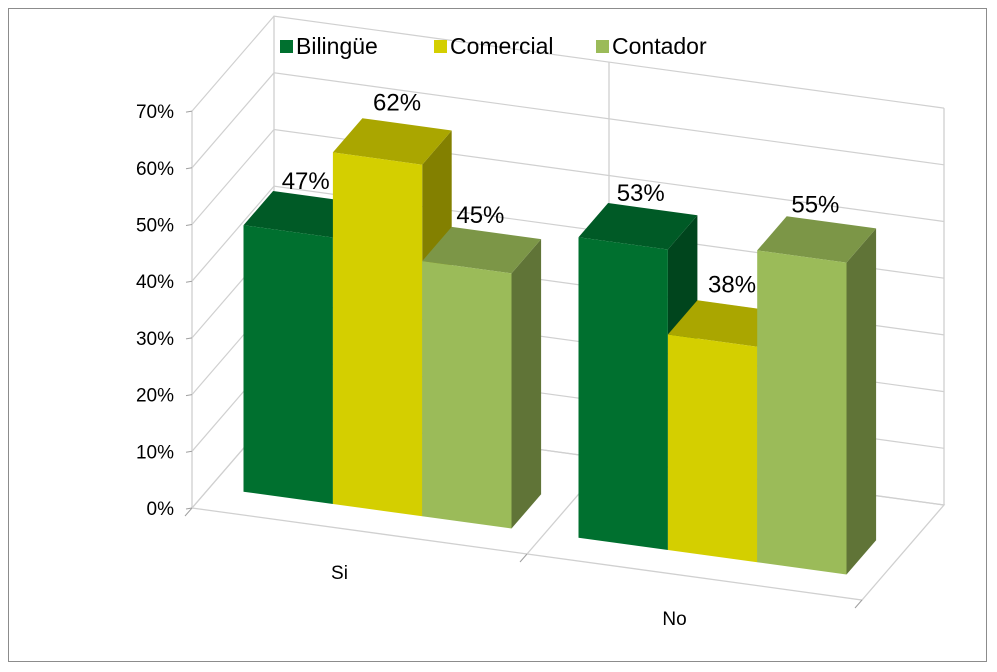  Describe the element at coordinates (659, 46) in the screenshot. I see `legend-label: Contador` at that location.